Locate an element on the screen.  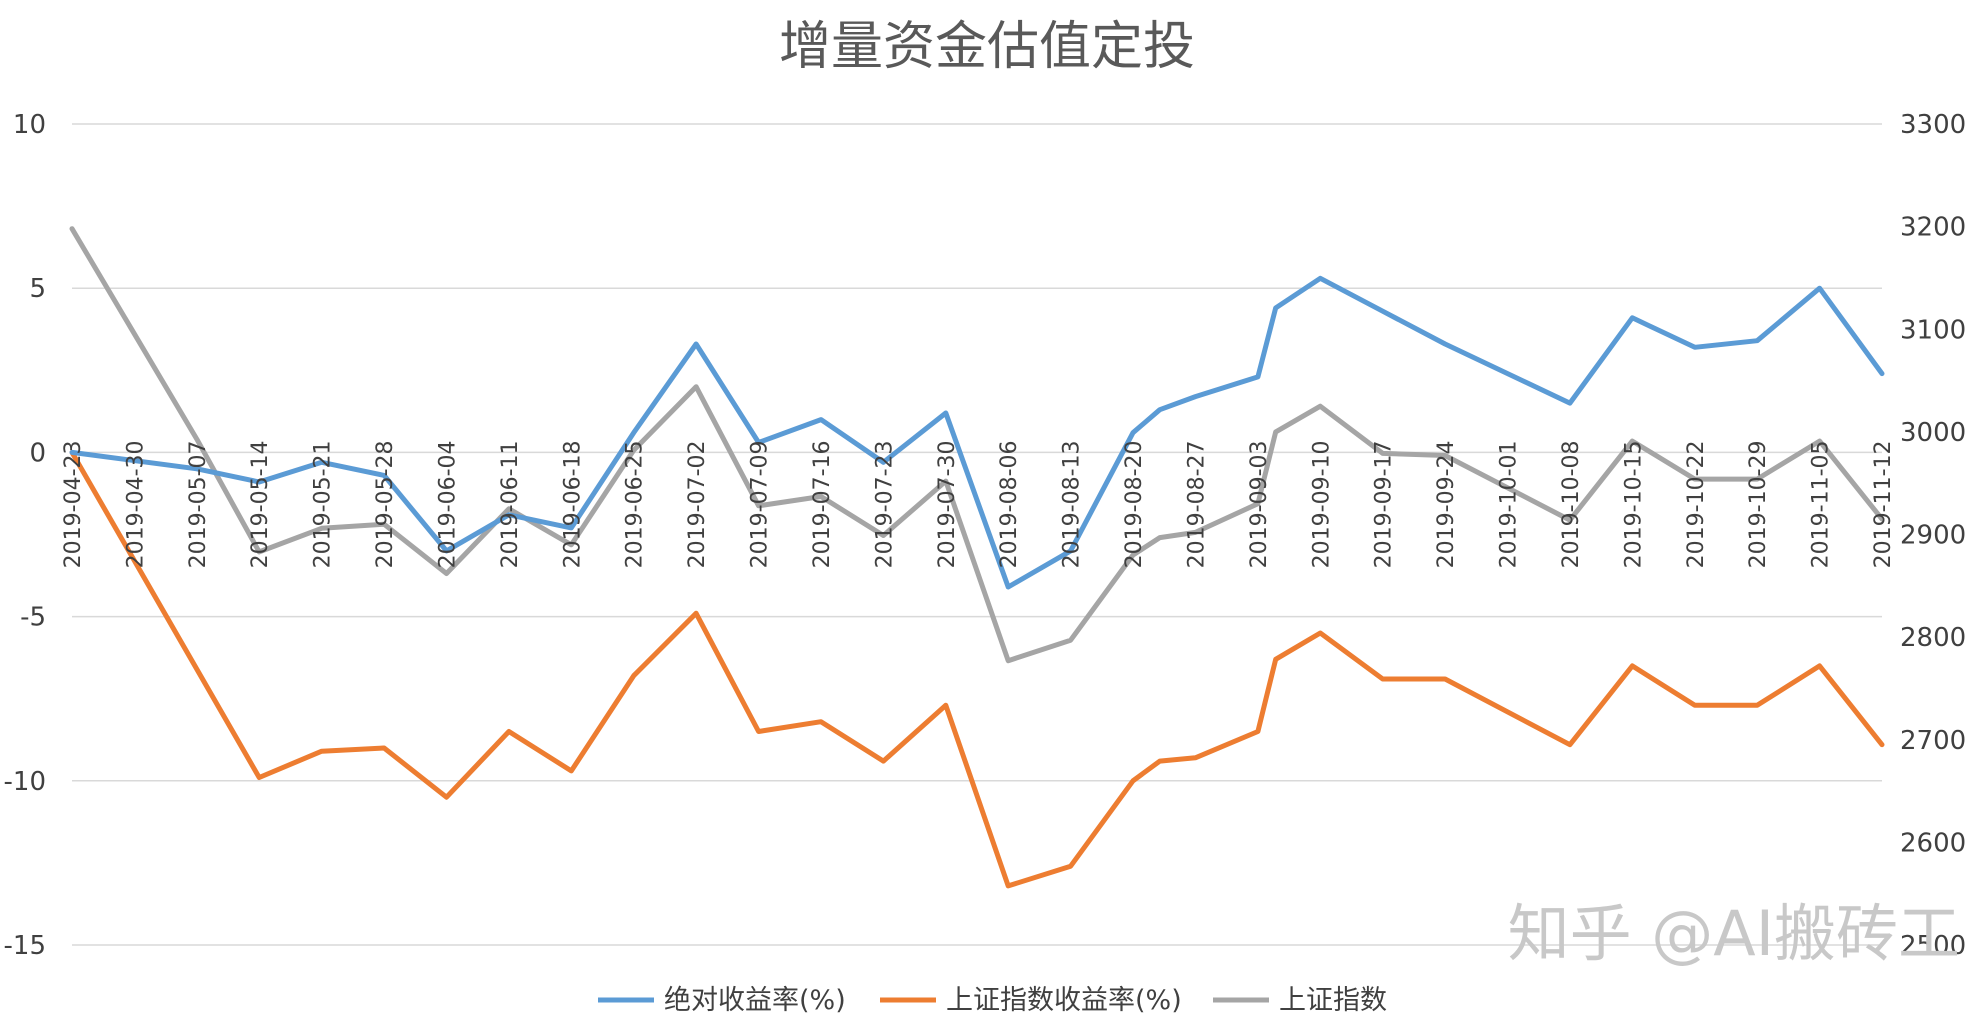
y-right-tick-label: 3000 is located at coordinates (1933, 433).